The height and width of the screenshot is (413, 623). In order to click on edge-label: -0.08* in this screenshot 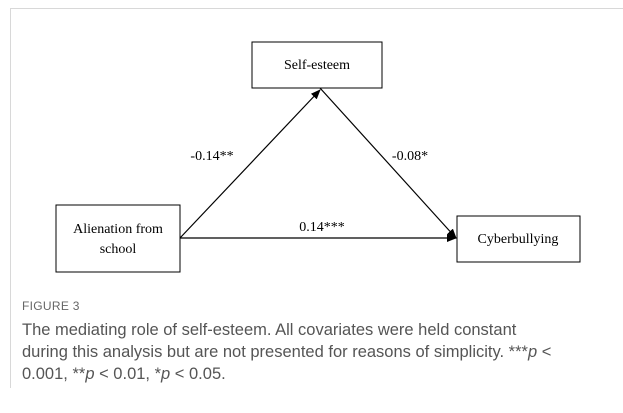, I will do `click(410, 156)`.